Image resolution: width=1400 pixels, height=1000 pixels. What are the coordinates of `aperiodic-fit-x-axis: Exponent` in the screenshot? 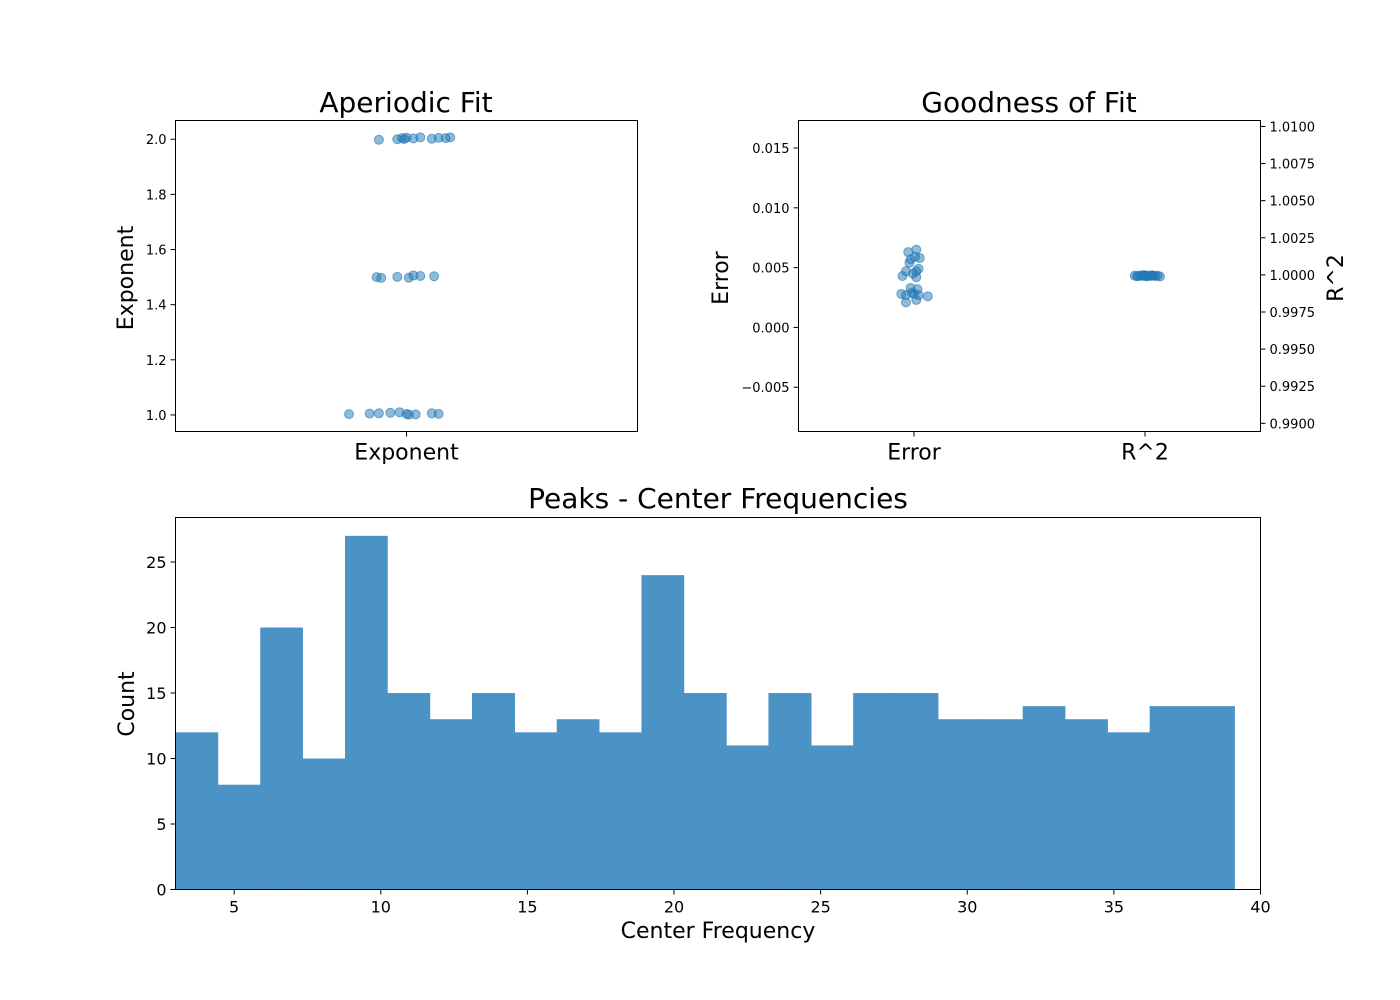 It's located at (406, 448).